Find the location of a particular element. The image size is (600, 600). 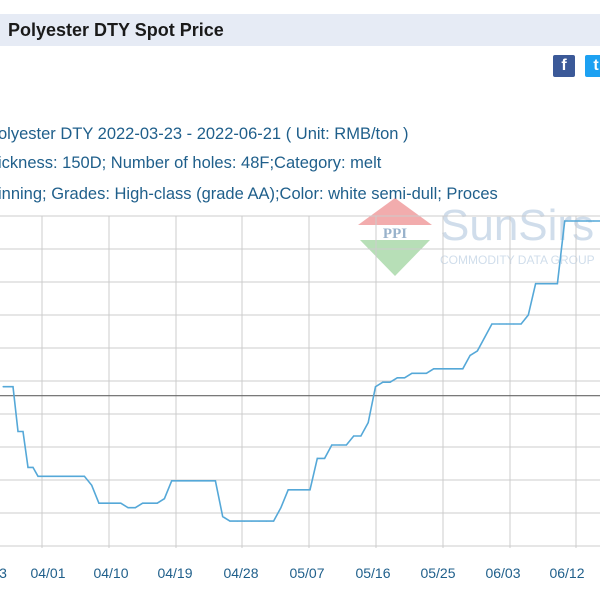

x-tick-label: 04/28 is located at coordinates (240, 573).